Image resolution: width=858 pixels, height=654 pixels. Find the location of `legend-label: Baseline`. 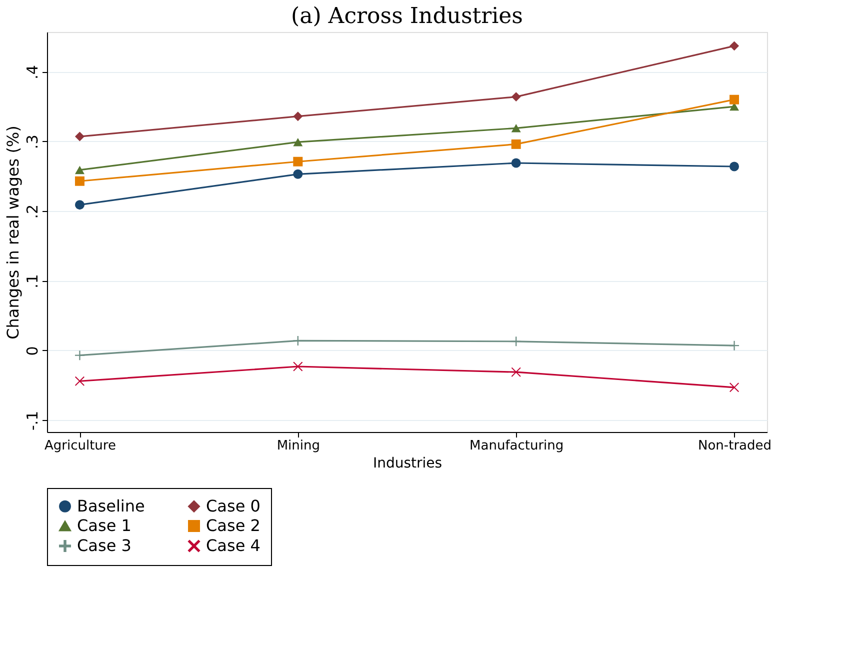

legend-label: Baseline is located at coordinates (111, 506).